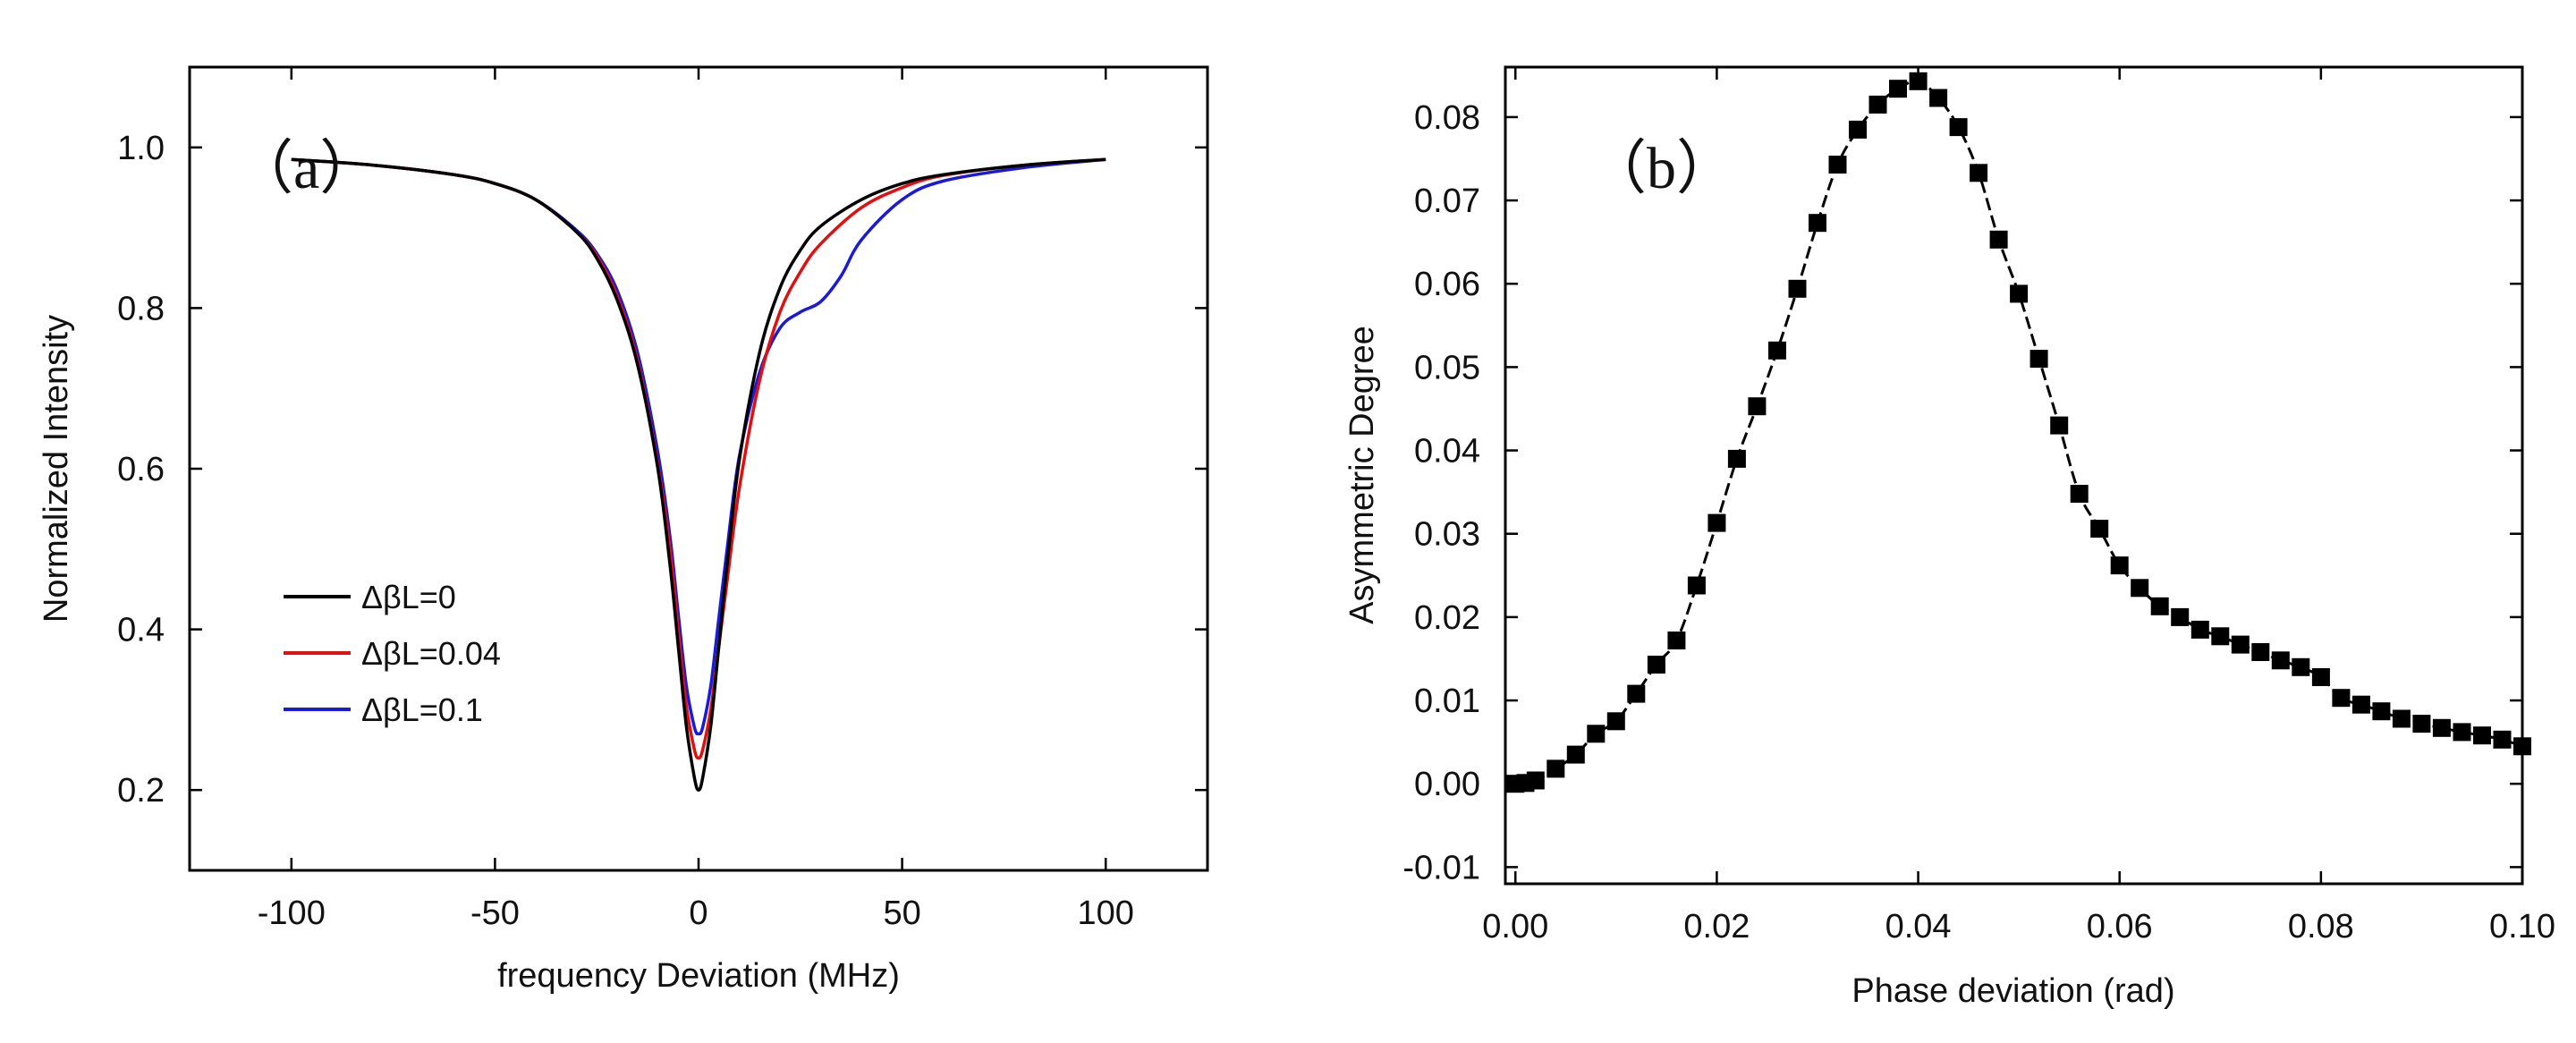 Image resolution: width=2576 pixels, height=1043 pixels. I want to click on chart-b-y-tick-label: 0.00, so click(1447, 784).